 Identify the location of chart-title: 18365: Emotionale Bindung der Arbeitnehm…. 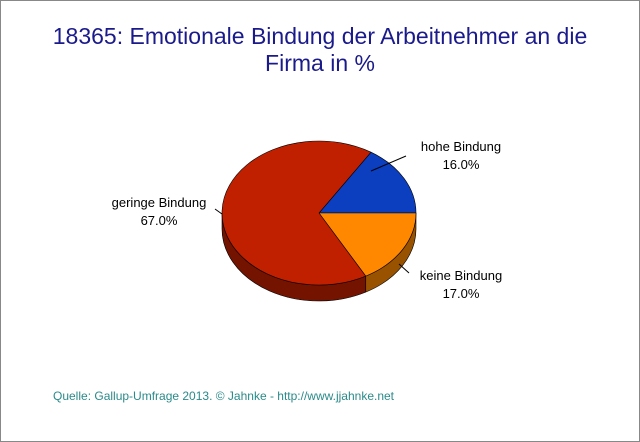
(320, 49).